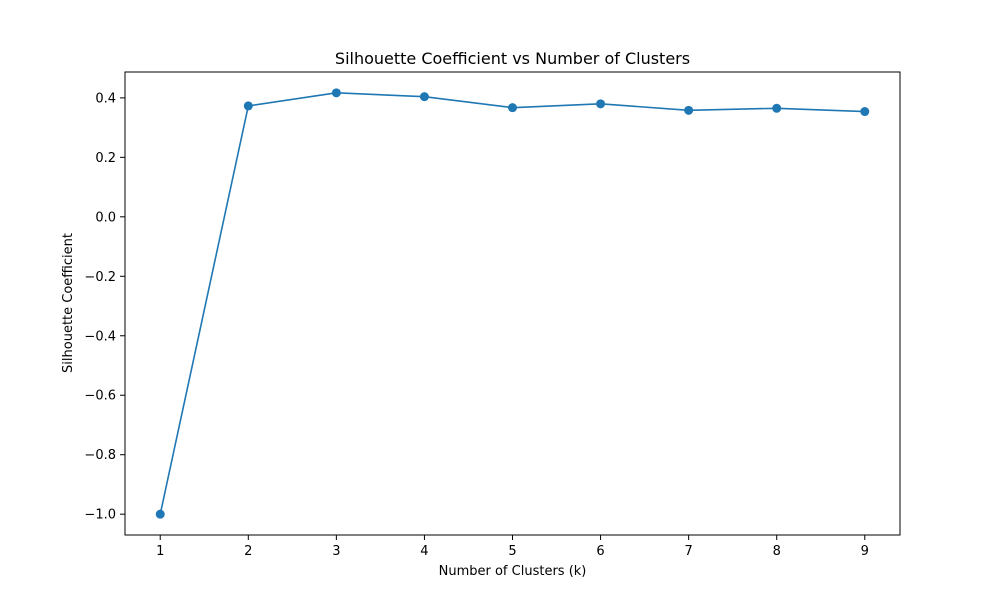 Image resolution: width=1000 pixels, height=600 pixels. What do you see at coordinates (105, 98) in the screenshot?
I see `y-tick-label: 0.4` at bounding box center [105, 98].